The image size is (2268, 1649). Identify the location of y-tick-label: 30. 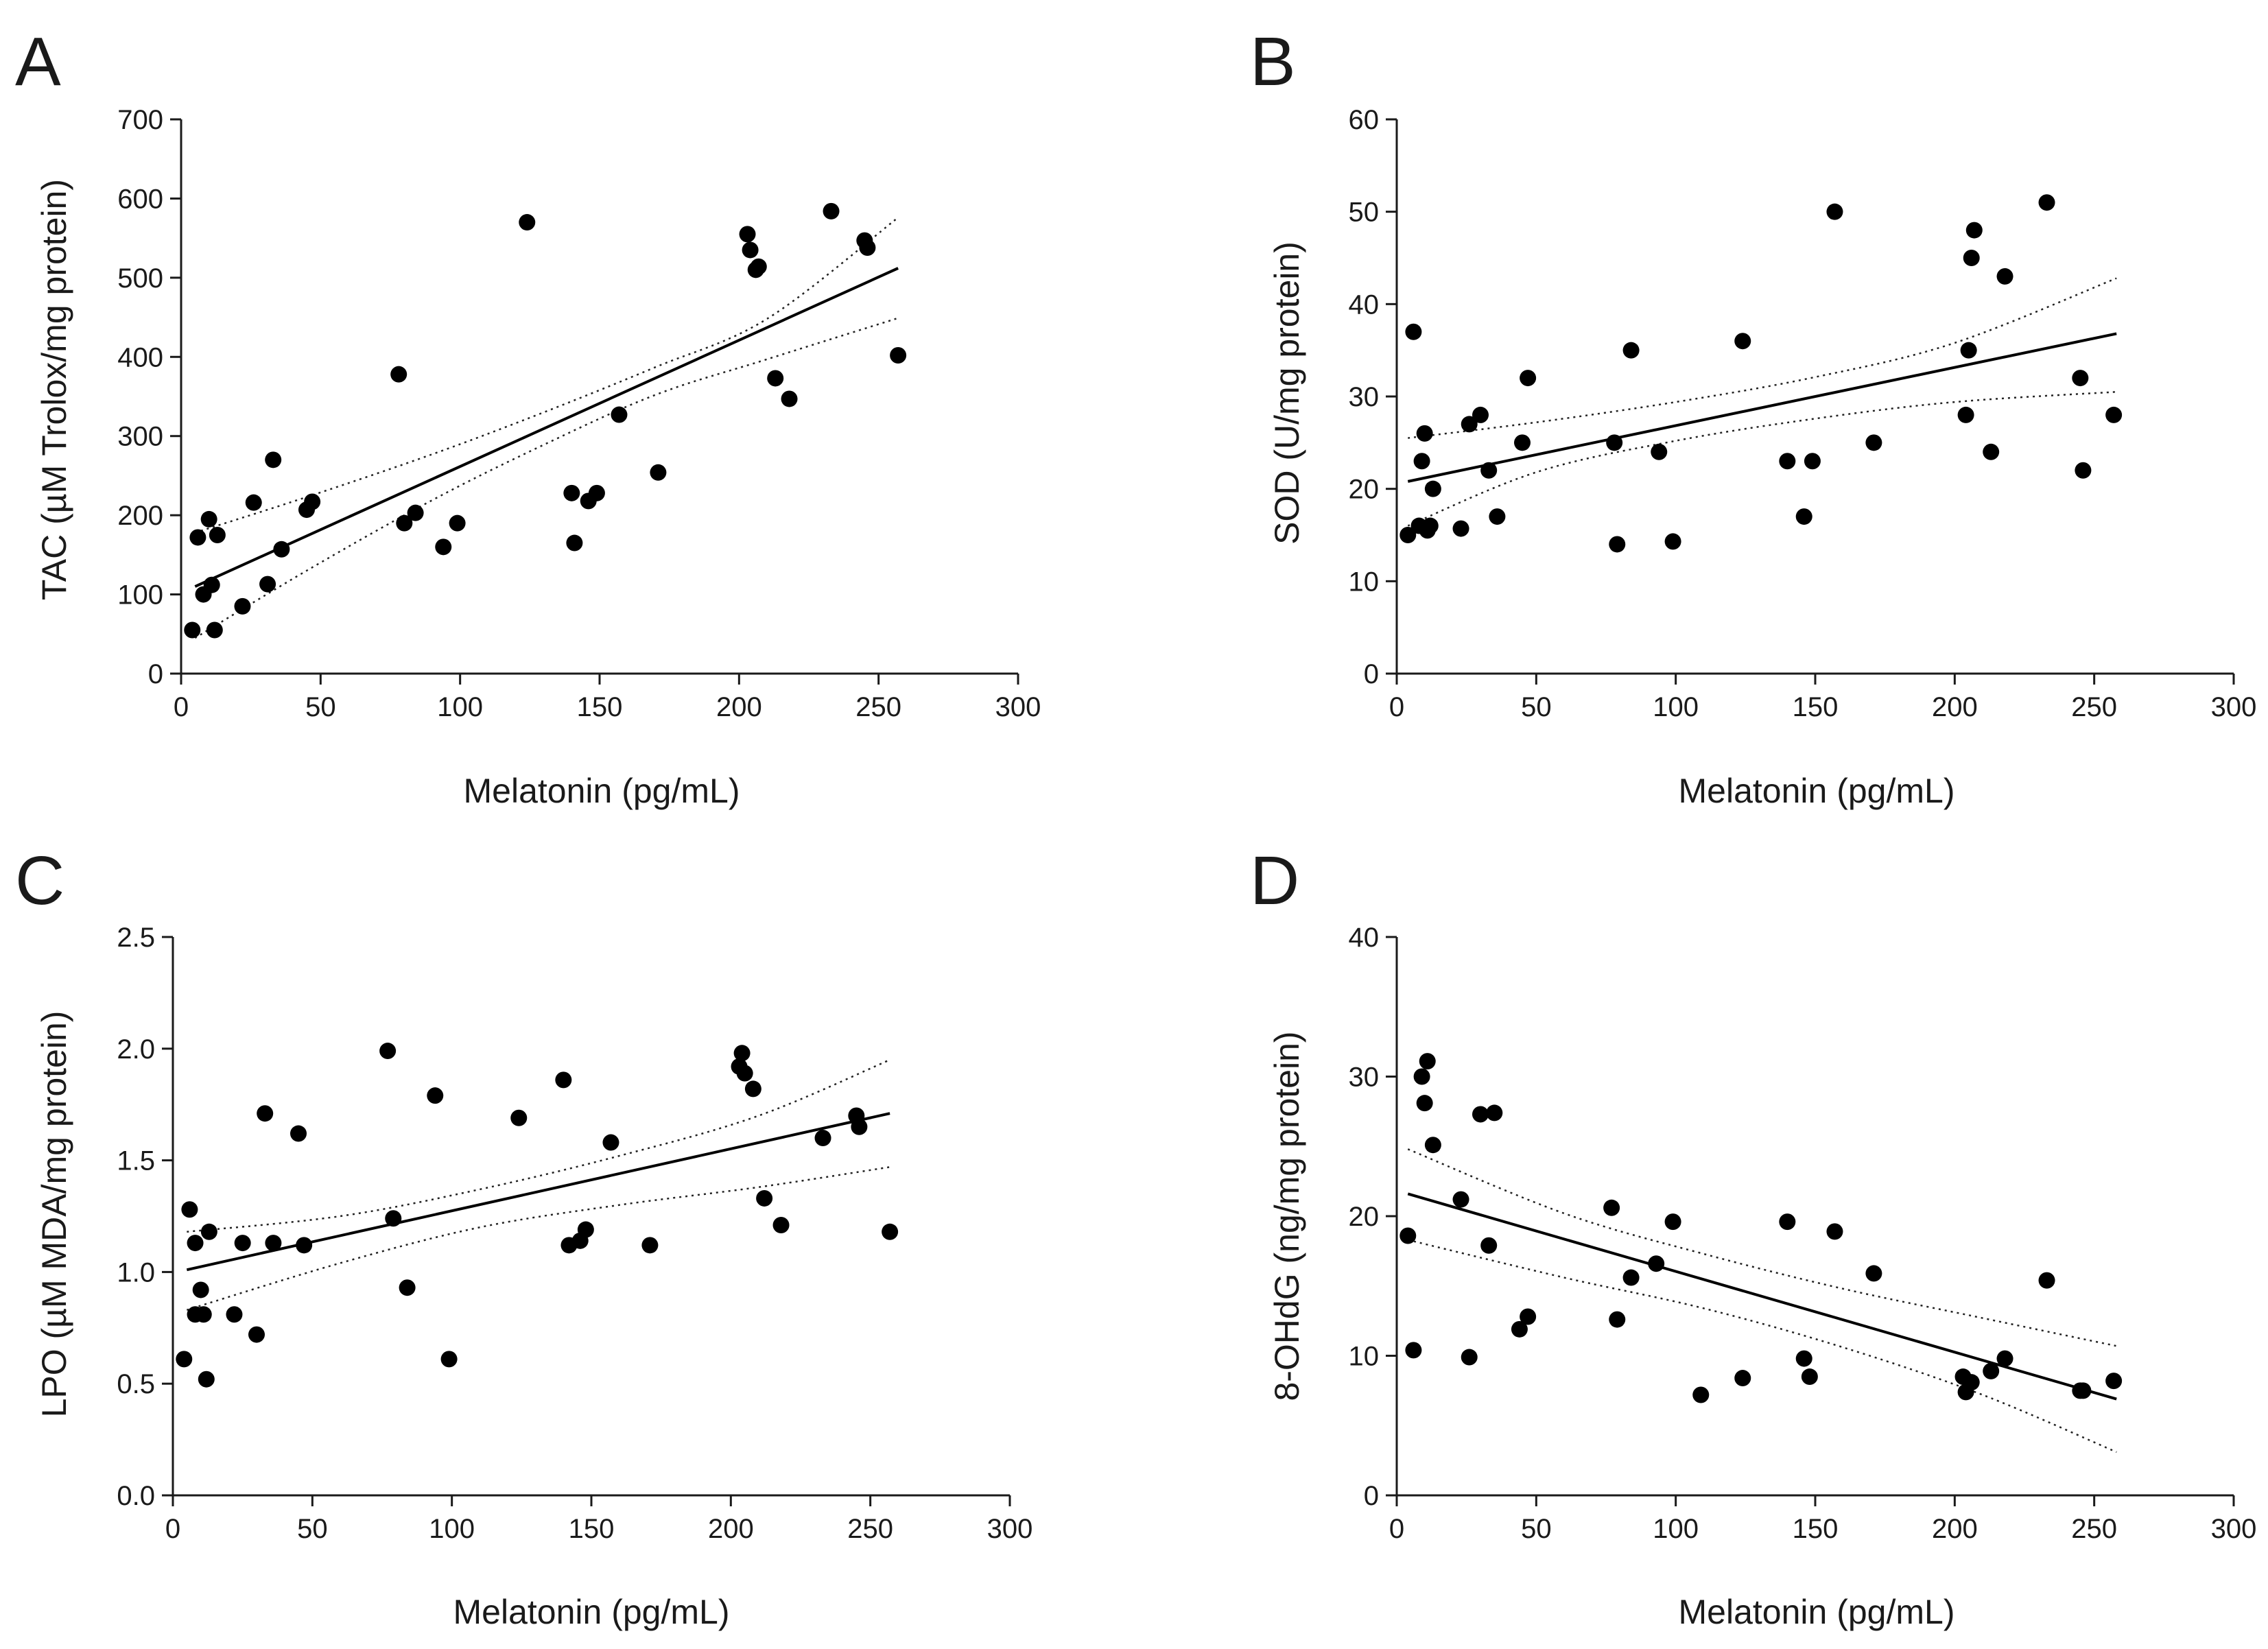
(1365, 397).